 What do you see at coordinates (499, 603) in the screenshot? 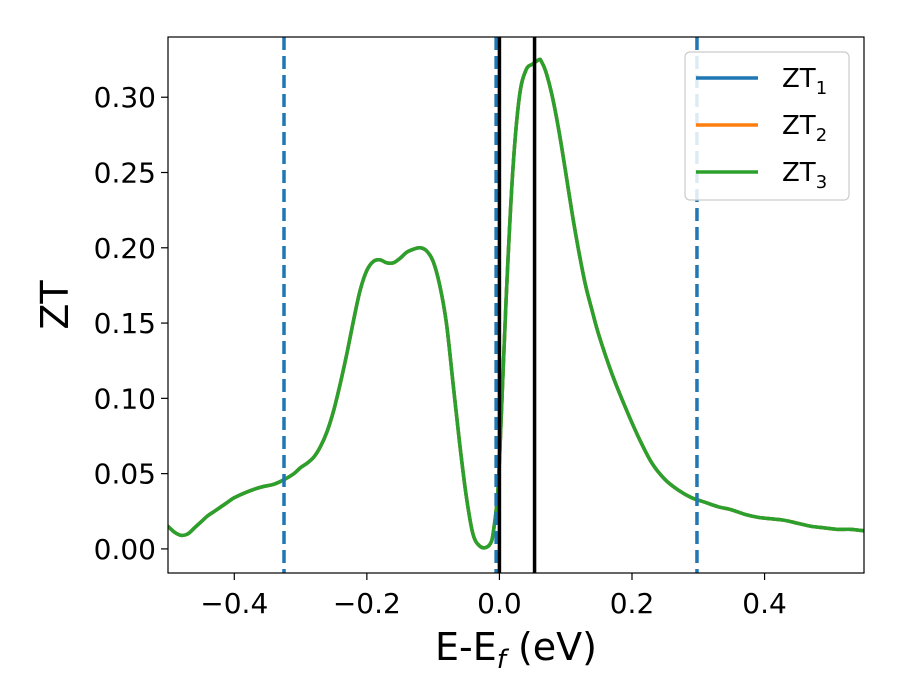
I see `x-tick-label: 0.0` at bounding box center [499, 603].